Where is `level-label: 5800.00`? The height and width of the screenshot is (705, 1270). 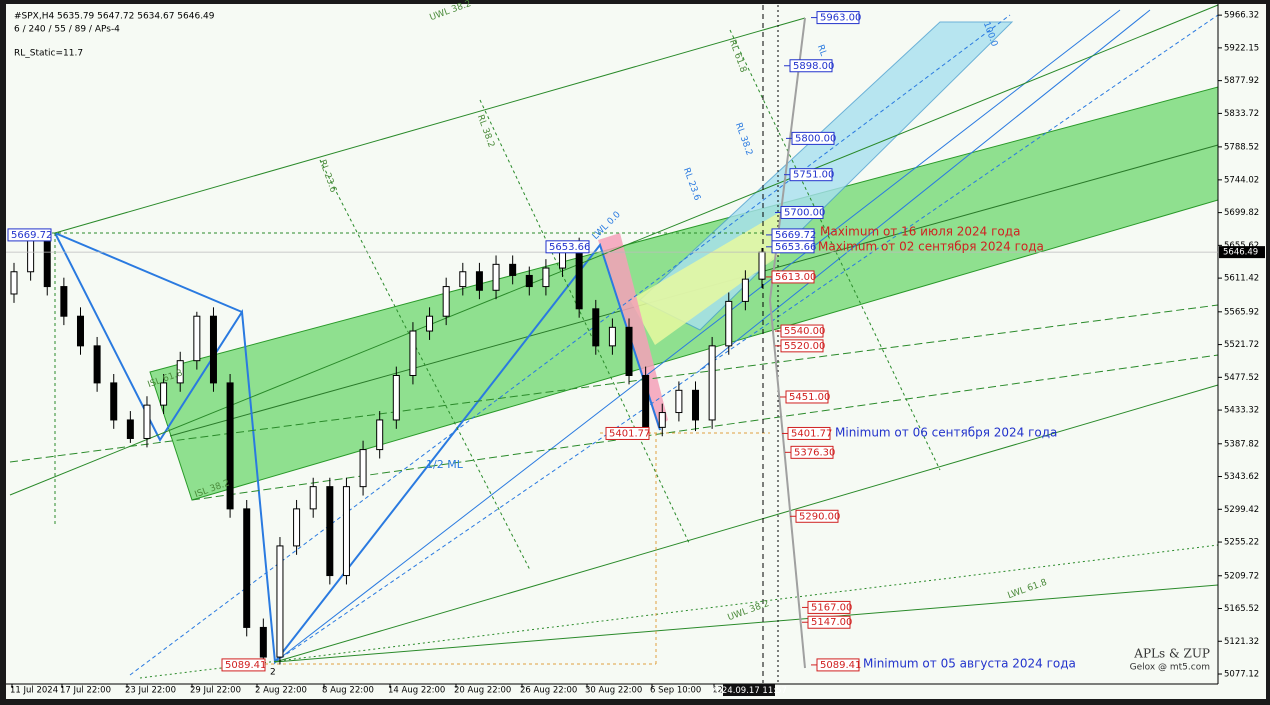 level-label: 5800.00 is located at coordinates (815, 138).